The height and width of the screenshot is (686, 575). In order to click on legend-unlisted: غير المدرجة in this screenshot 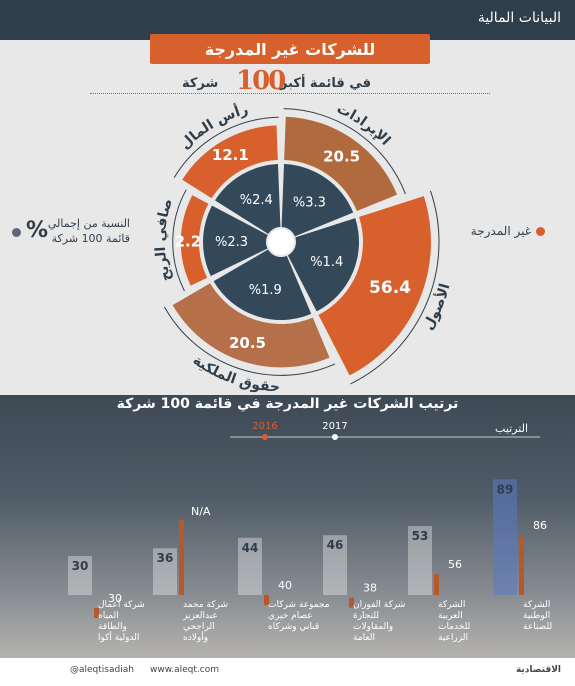, I will do `click(508, 231)`.